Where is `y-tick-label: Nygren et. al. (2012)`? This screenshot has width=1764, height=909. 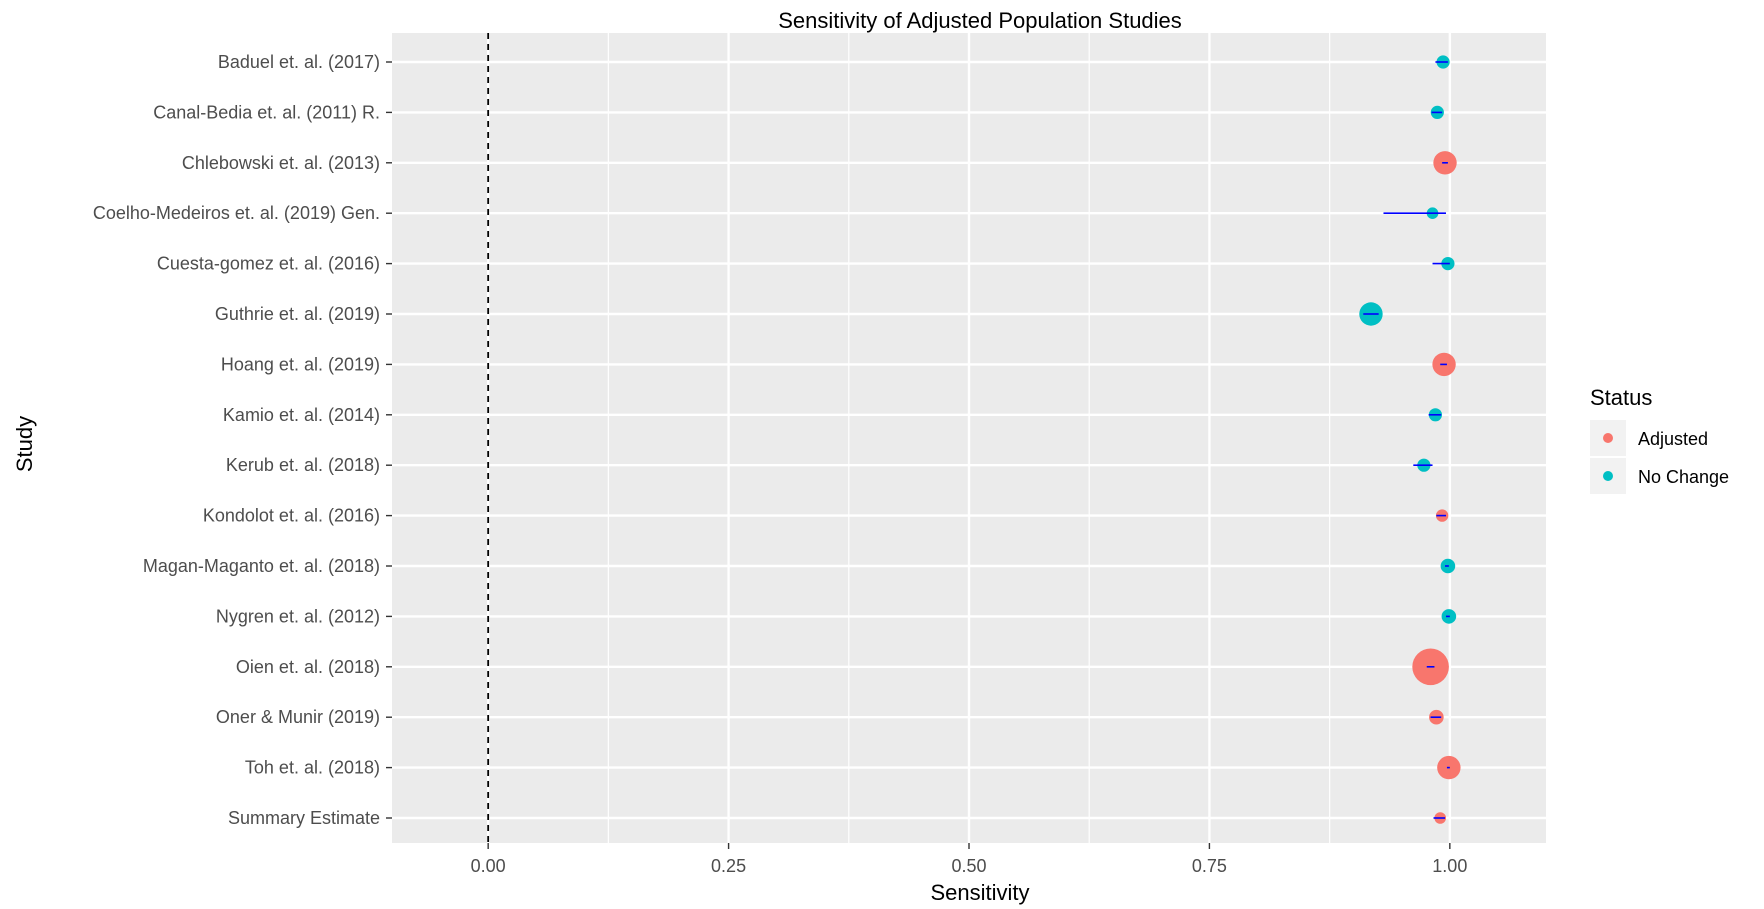 y-tick-label: Nygren et. al. (2012) is located at coordinates (298, 616).